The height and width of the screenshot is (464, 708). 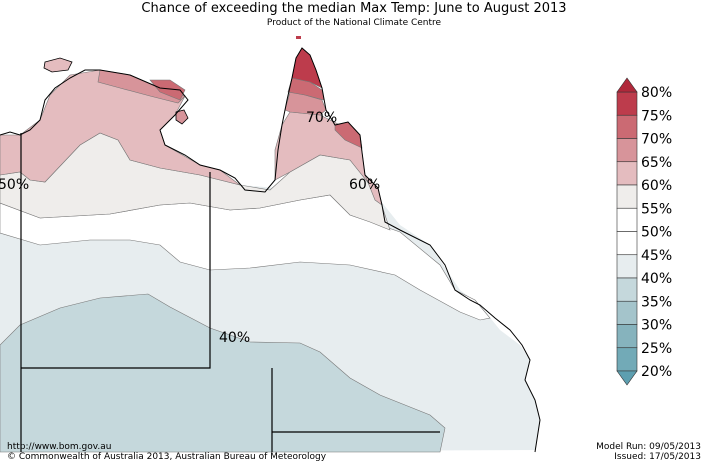 What do you see at coordinates (657, 457) in the screenshot?
I see `issued-date: Issued: 17/05/2013` at bounding box center [657, 457].